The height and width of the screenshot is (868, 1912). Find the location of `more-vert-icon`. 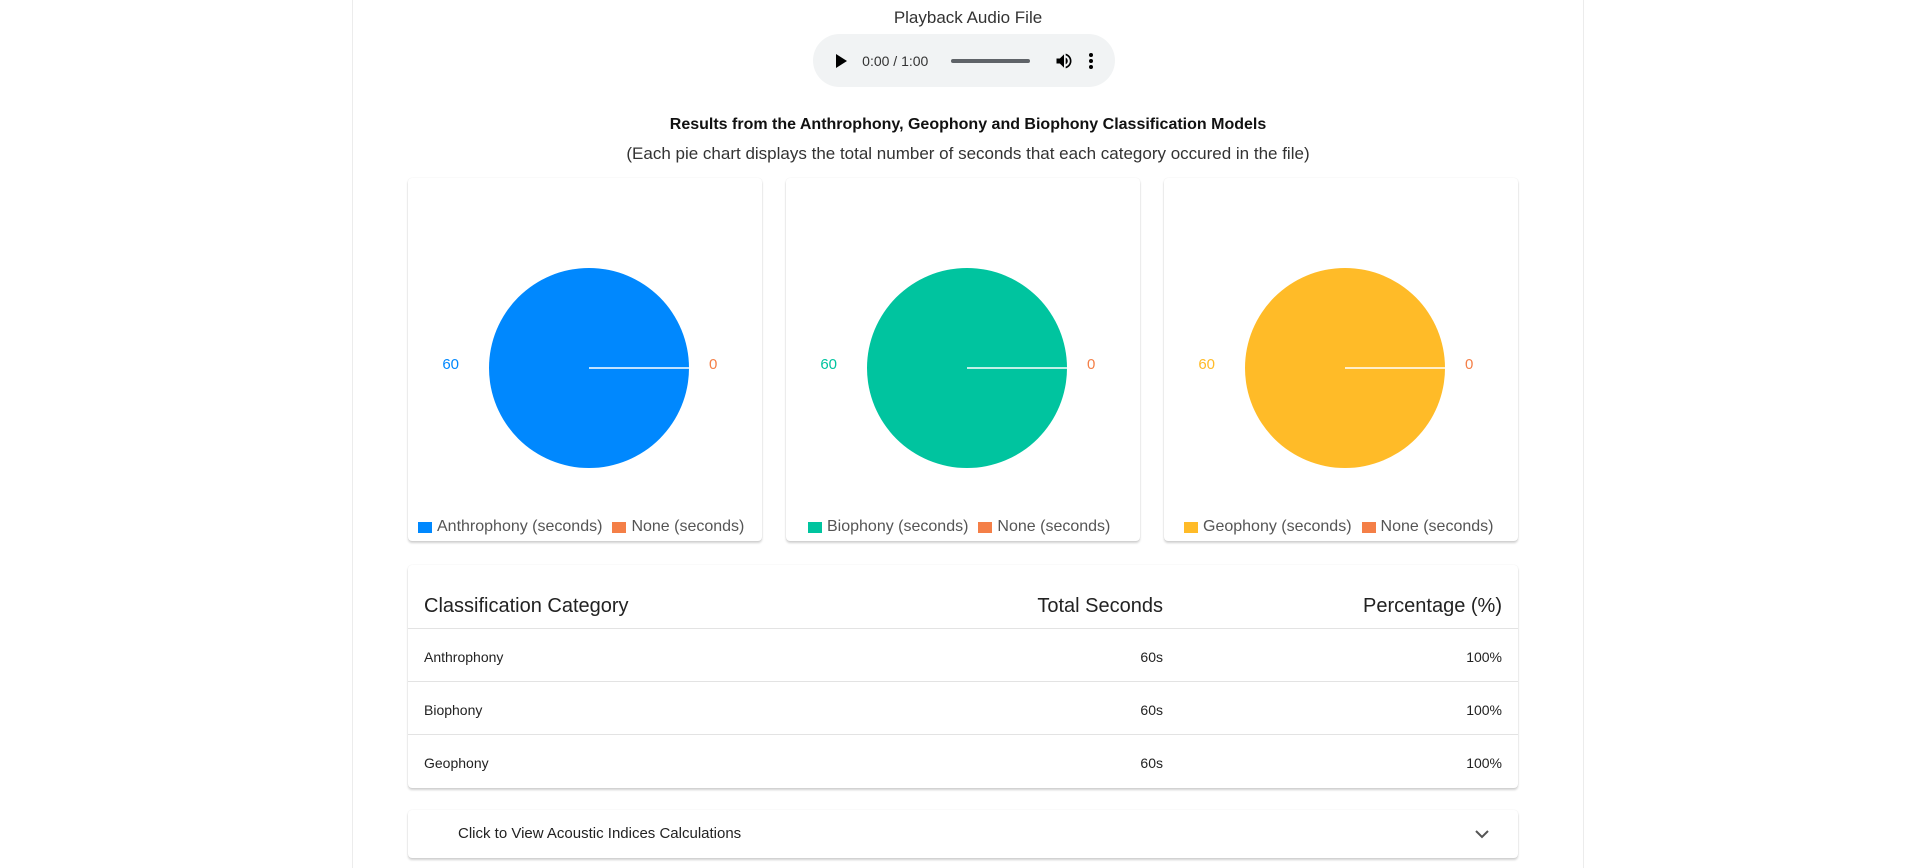

more-vert-icon is located at coordinates (1091, 61).